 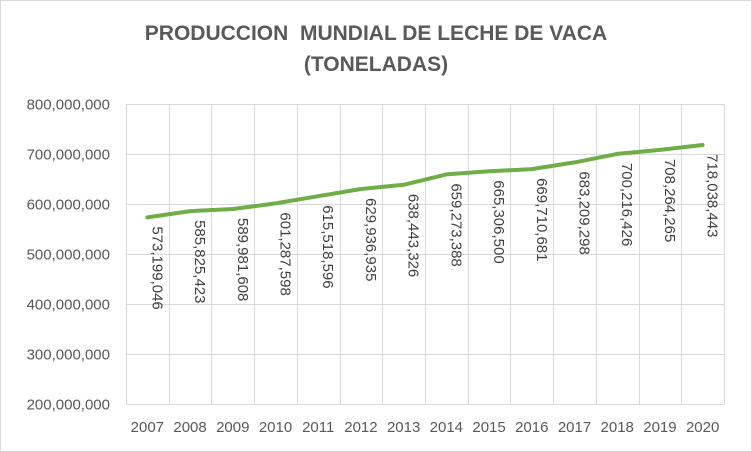 I want to click on x-tick-label: 2019, so click(x=659, y=427).